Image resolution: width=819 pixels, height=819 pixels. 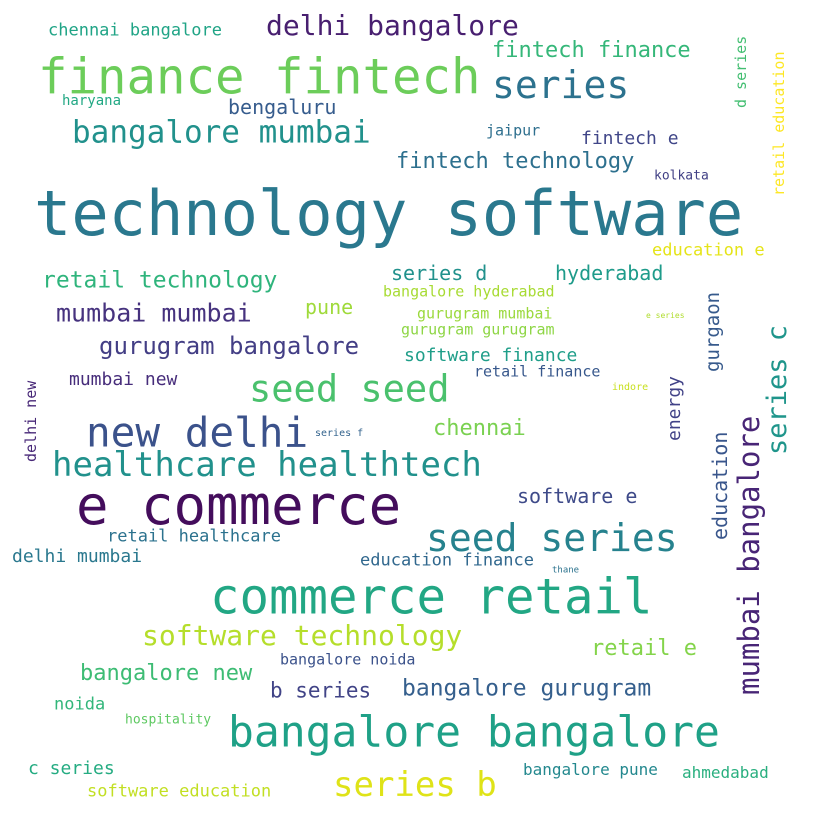 What do you see at coordinates (485, 313) in the screenshot?
I see `word: gurugram mumbai` at bounding box center [485, 313].